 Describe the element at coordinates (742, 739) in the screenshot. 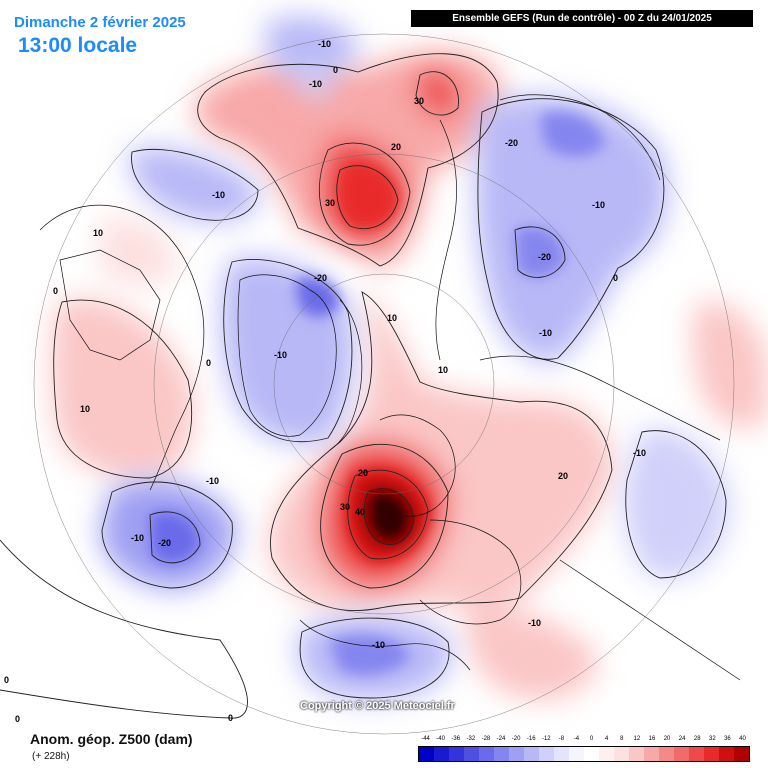

I see `legend-label: 40` at that location.